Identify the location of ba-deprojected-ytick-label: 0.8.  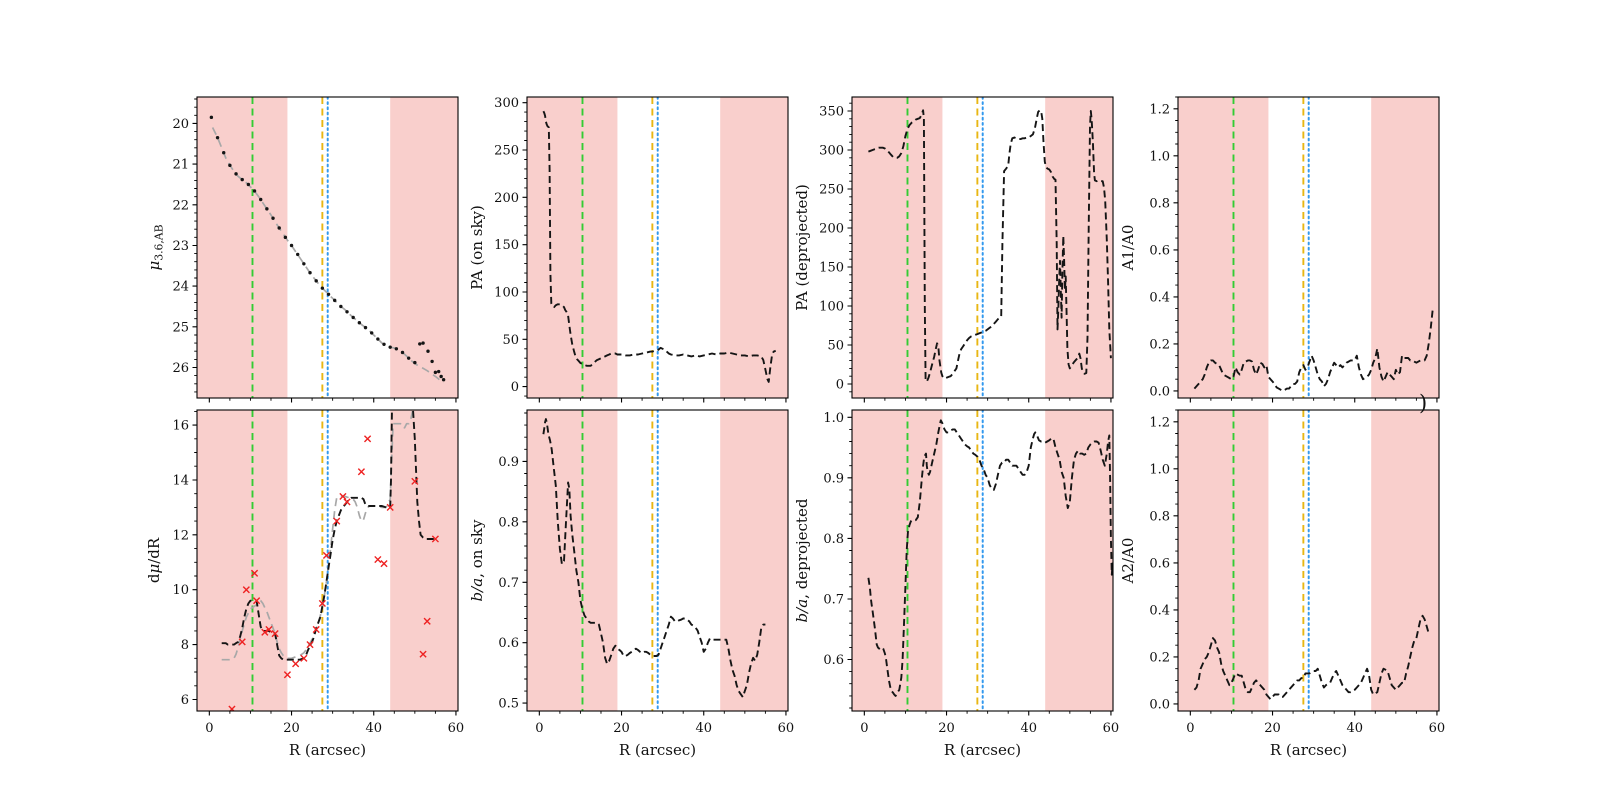
(833, 539).